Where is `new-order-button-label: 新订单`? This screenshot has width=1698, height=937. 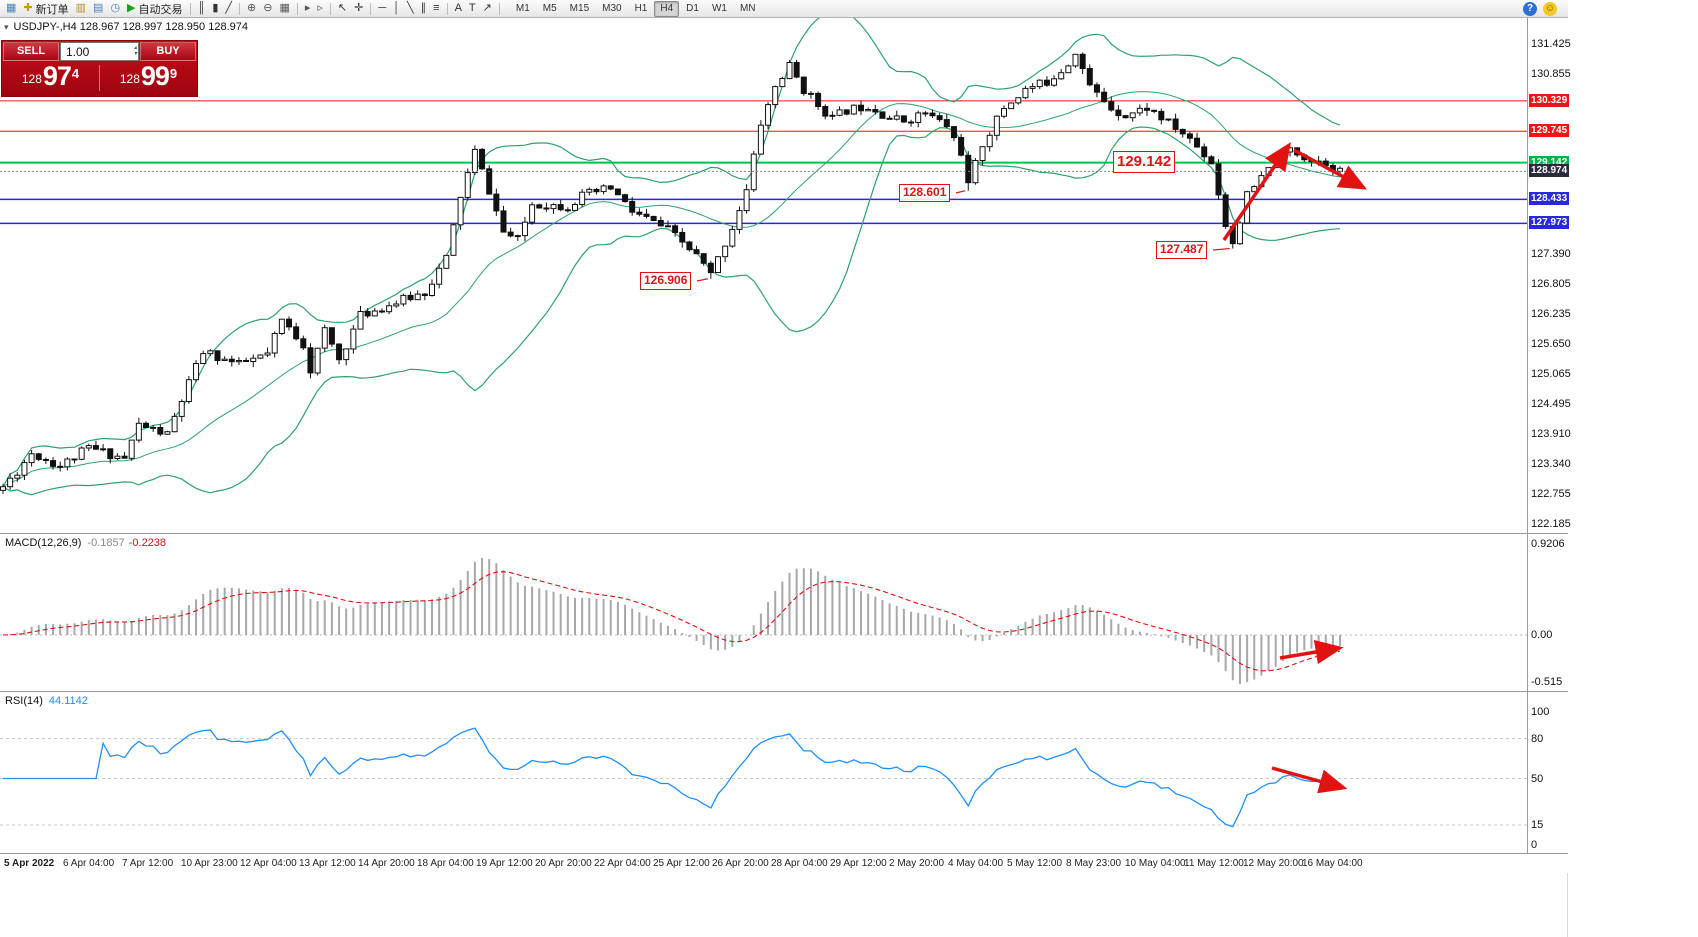 new-order-button-label: 新订单 is located at coordinates (52, 9).